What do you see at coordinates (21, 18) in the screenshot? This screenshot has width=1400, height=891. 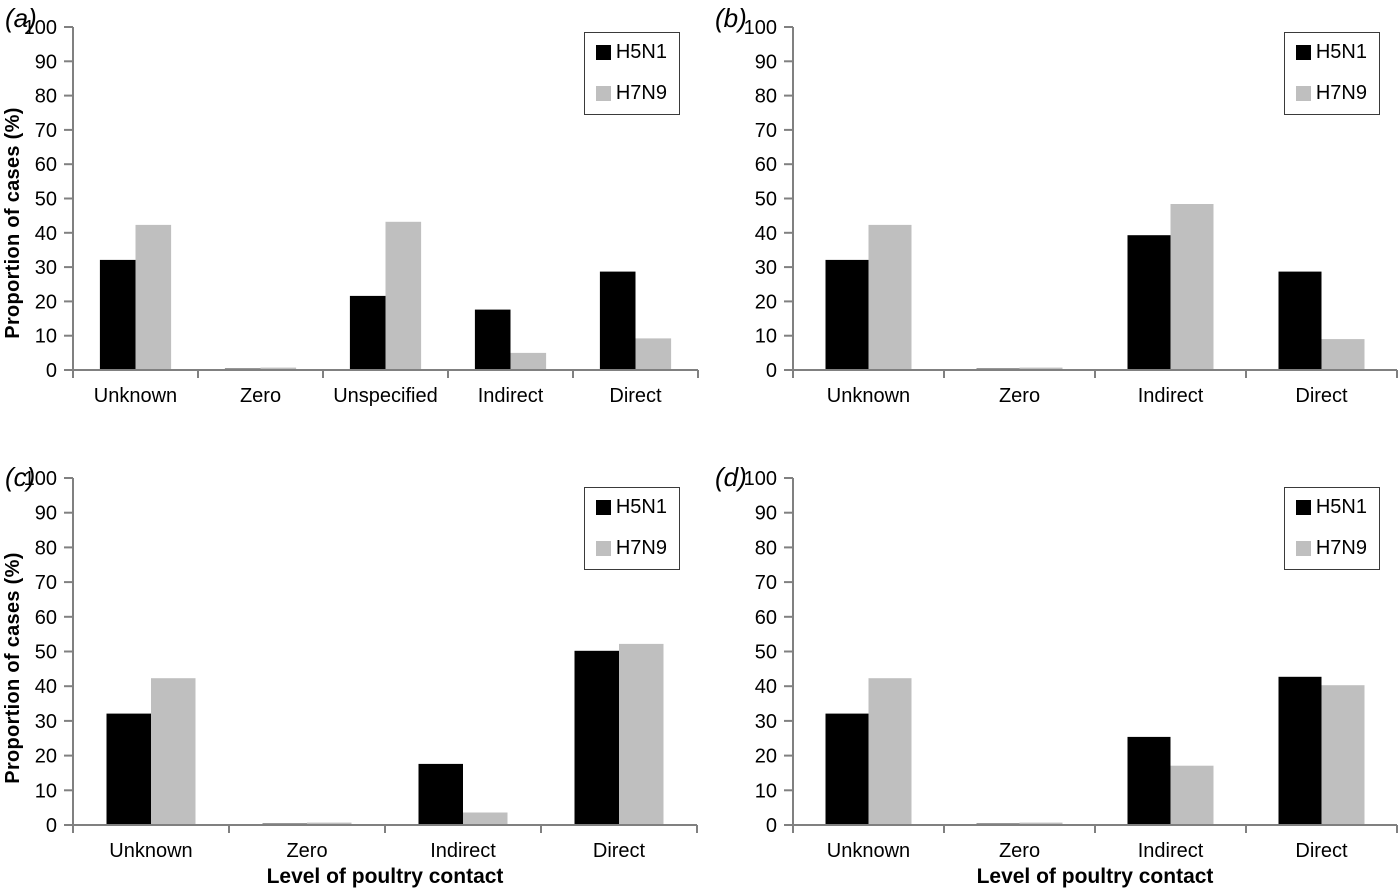 I see `panel-letter-a: (a)` at bounding box center [21, 18].